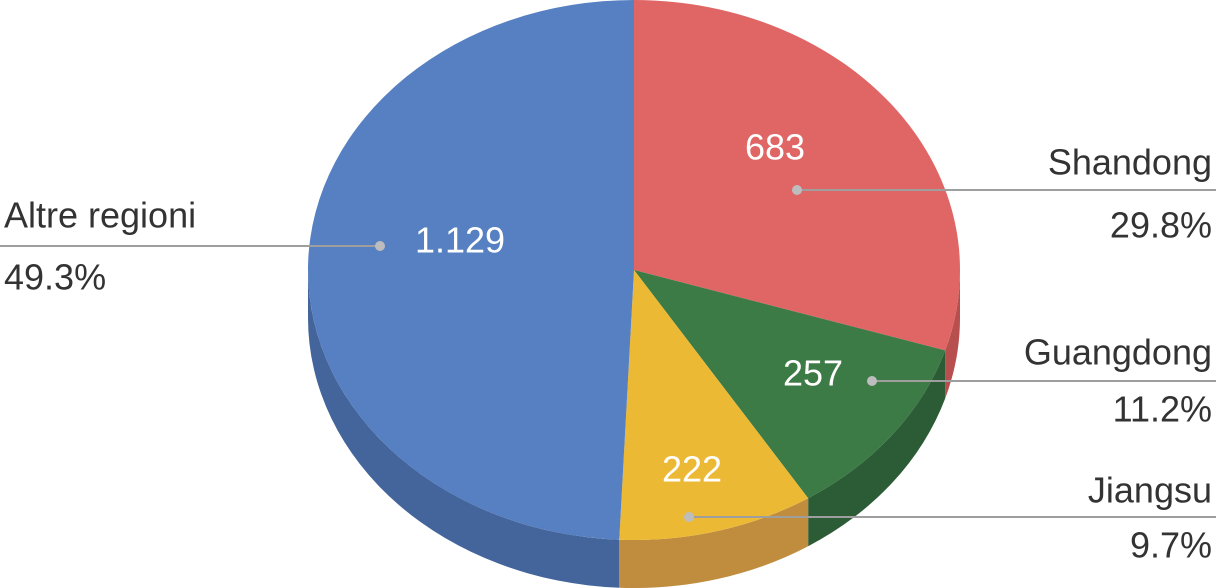 This screenshot has height=588, width=1216. Describe the element at coordinates (55, 277) in the screenshot. I see `percent-label: 49.3%` at that location.